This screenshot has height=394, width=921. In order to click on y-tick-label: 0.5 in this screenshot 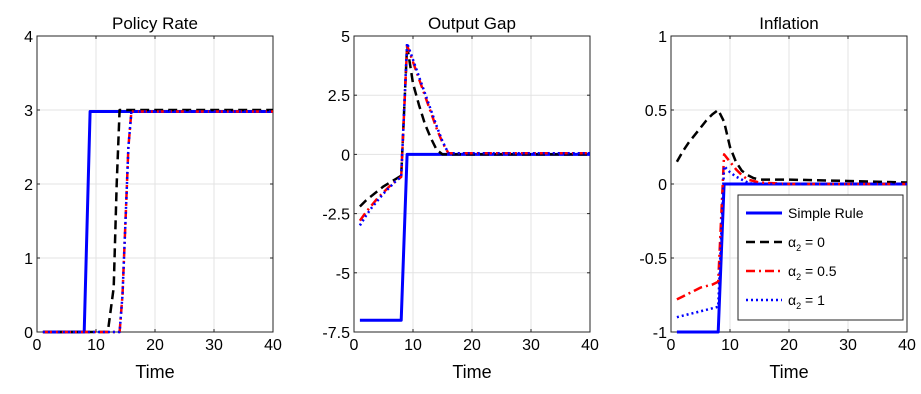, I will do `click(656, 111)`.